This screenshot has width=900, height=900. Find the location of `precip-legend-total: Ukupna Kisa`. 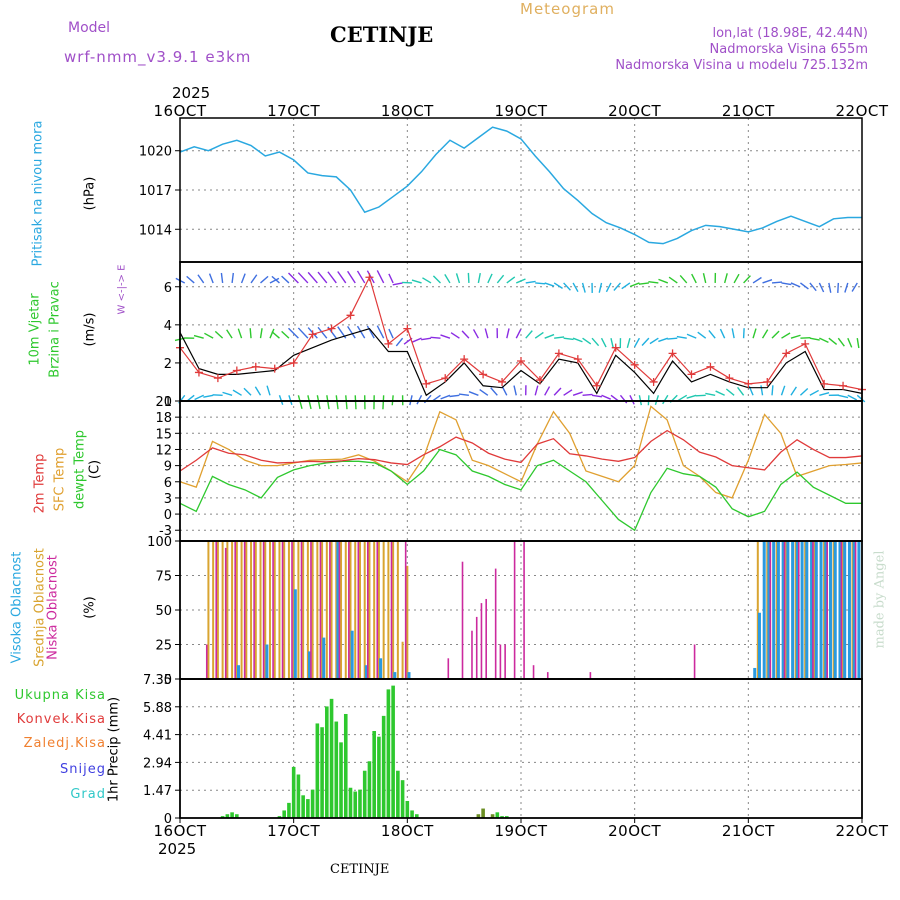

precip-legend-total: Ukupna Kisa is located at coordinates (60, 695).